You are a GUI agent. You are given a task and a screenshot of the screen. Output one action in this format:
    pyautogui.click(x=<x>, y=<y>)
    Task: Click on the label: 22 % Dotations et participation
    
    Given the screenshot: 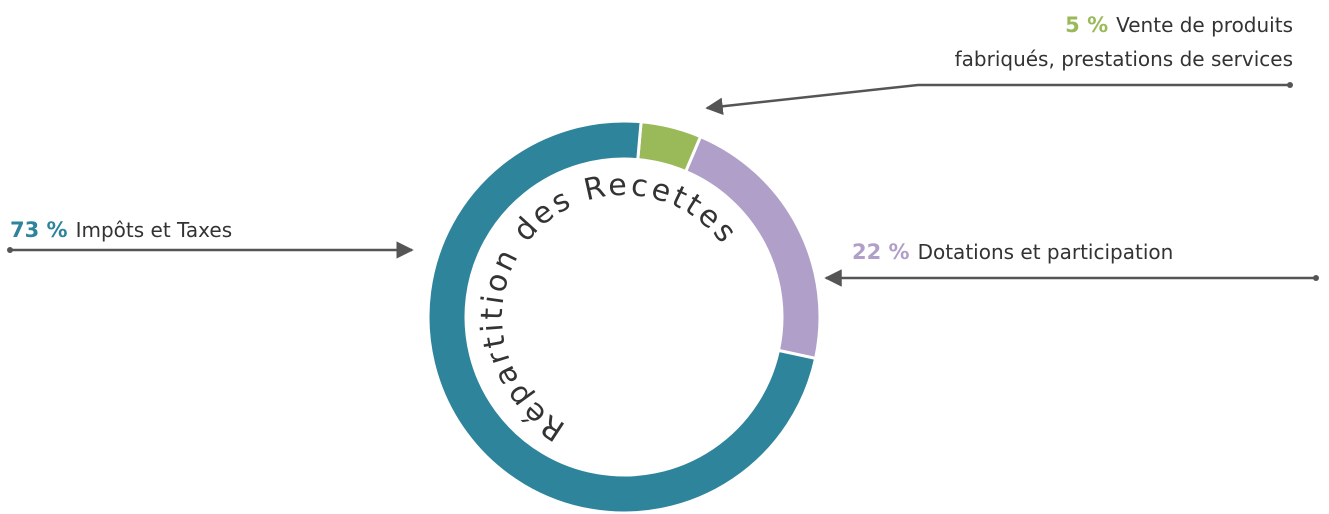 What is the action you would take?
    pyautogui.click(x=1012, y=252)
    